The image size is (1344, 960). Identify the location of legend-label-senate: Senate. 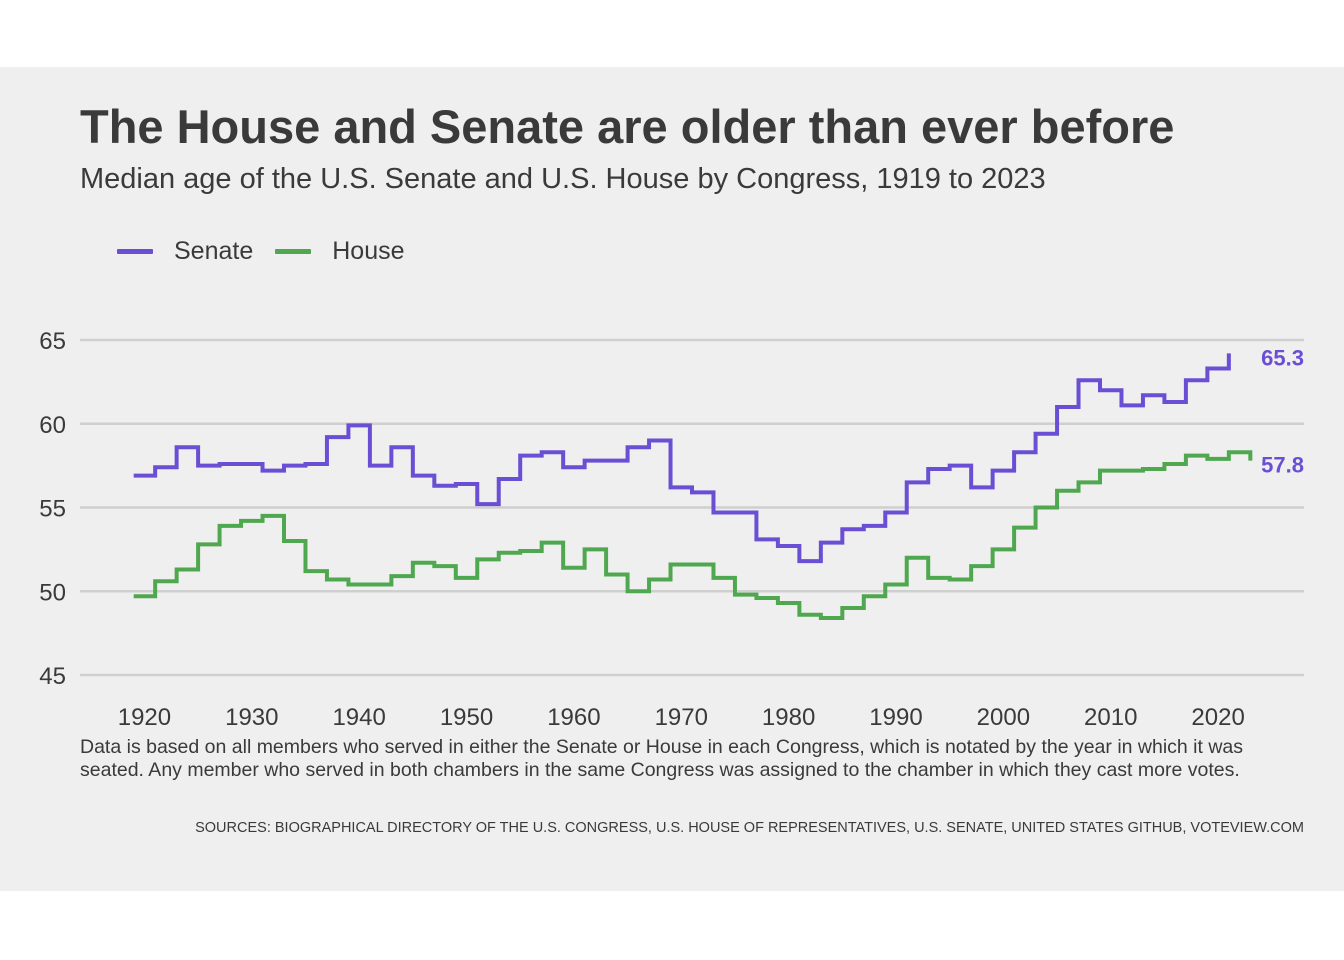
(214, 251).